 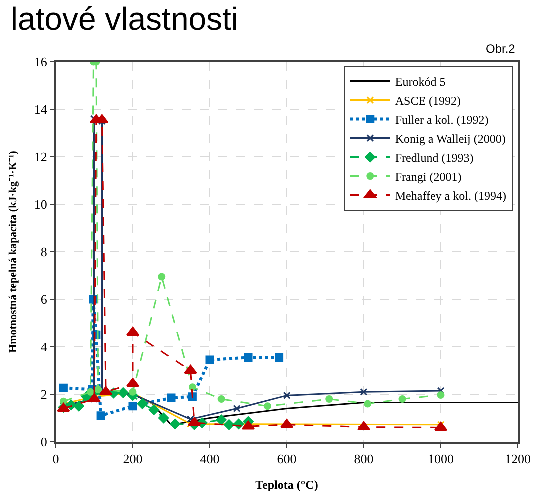 I want to click on x-tick-label: 400, so click(x=210, y=459).